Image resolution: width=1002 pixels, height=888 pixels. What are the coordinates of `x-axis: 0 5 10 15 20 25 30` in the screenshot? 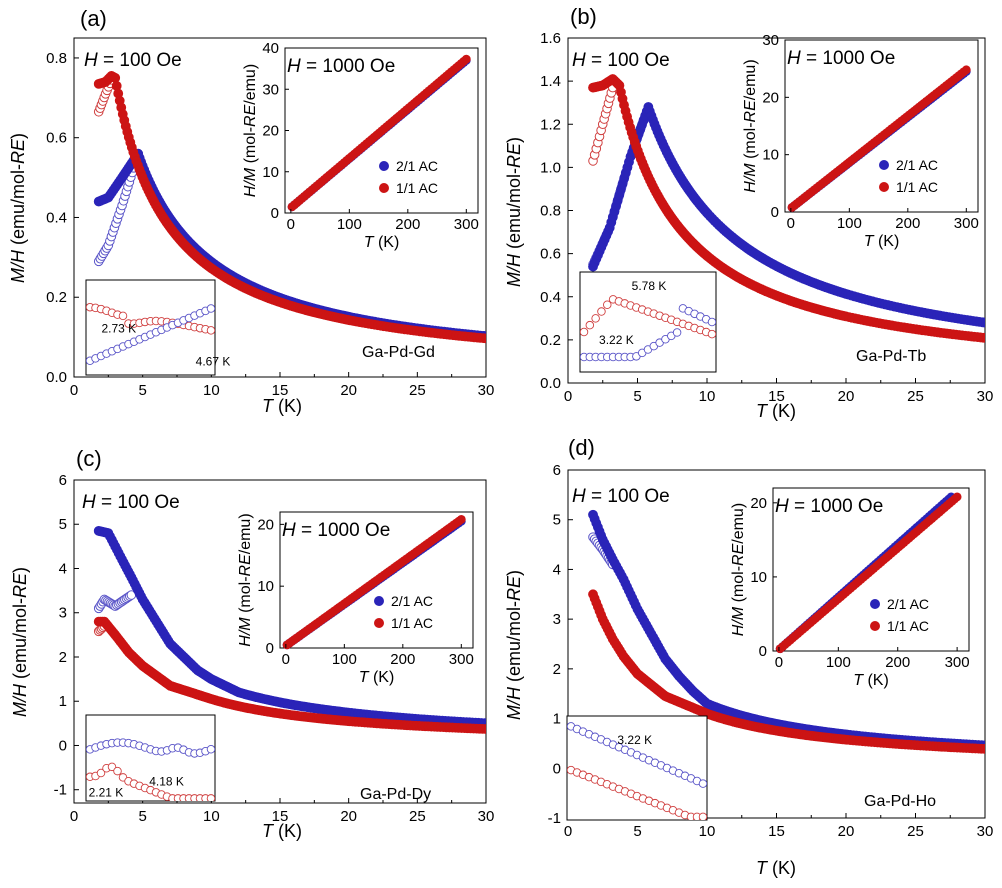 It's located at (779, 391).